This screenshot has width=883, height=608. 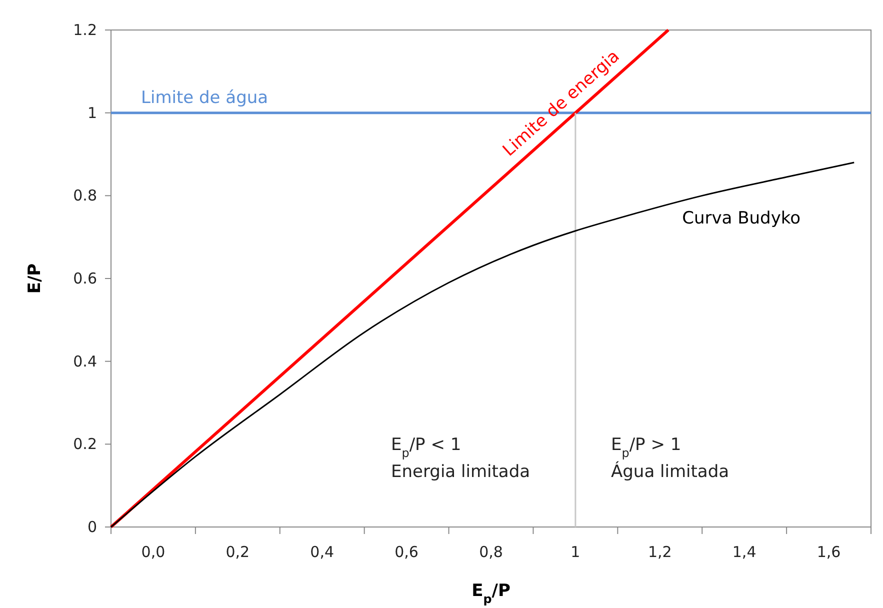 I want to click on y-tick-label: 0.8, so click(x=85, y=195).